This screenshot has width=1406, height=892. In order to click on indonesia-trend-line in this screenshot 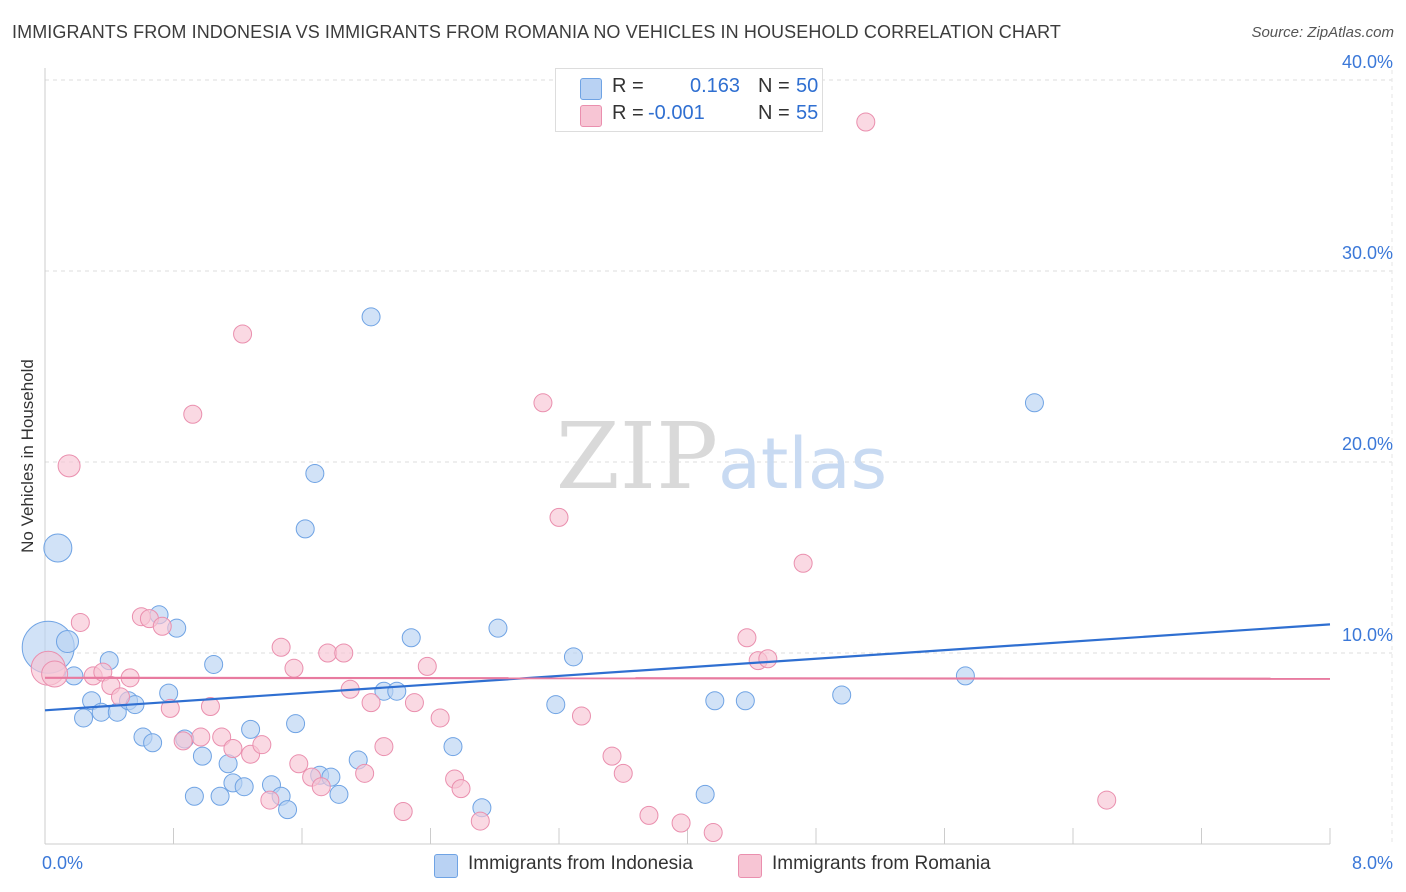, I will do `click(687, 667)`.